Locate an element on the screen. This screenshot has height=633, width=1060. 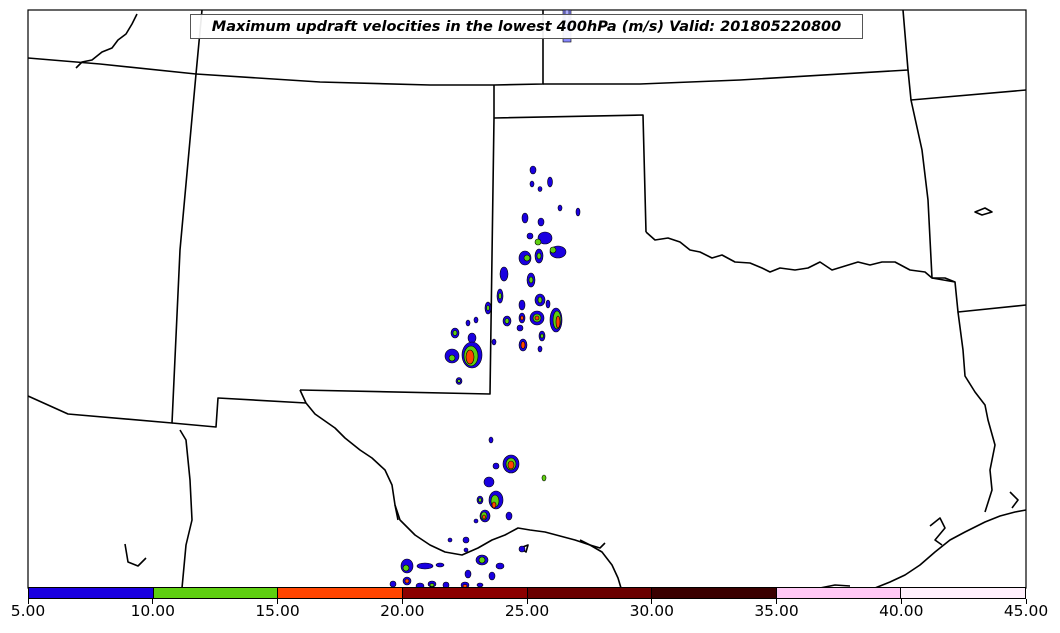
colorbar-label: 10.00 is located at coordinates (152, 611).